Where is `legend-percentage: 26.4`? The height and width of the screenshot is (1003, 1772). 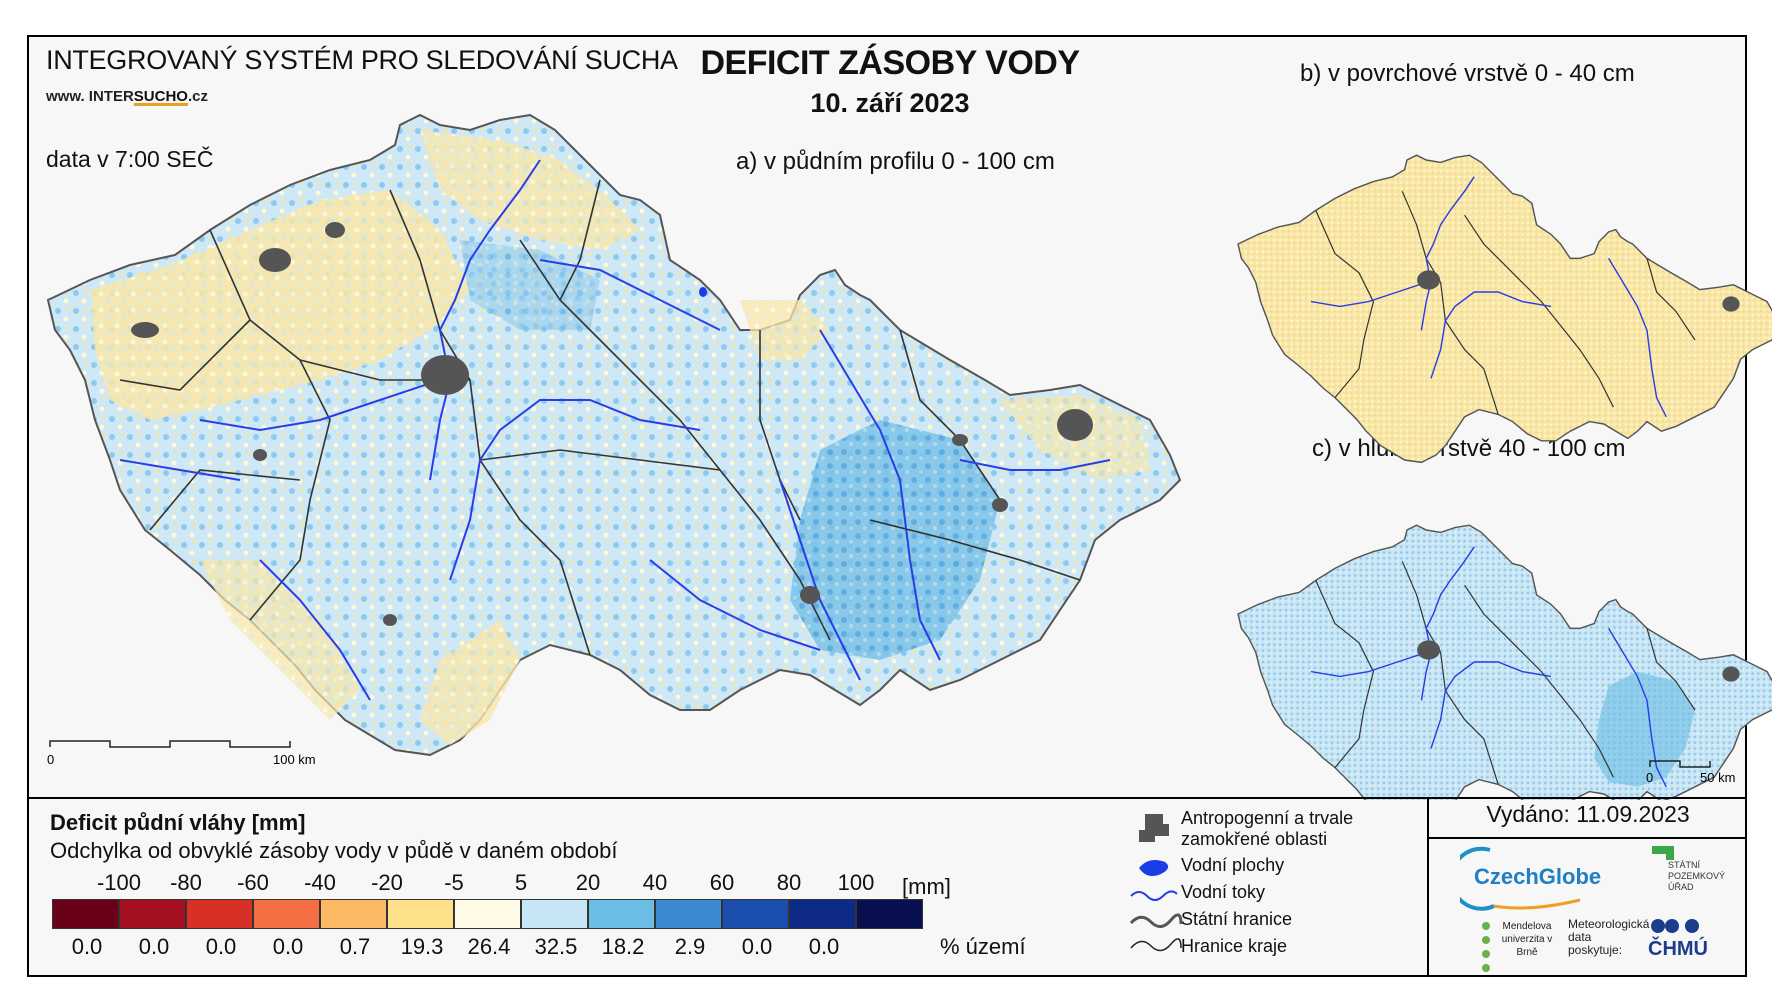
legend-percentage: 26.4 is located at coordinates (489, 946).